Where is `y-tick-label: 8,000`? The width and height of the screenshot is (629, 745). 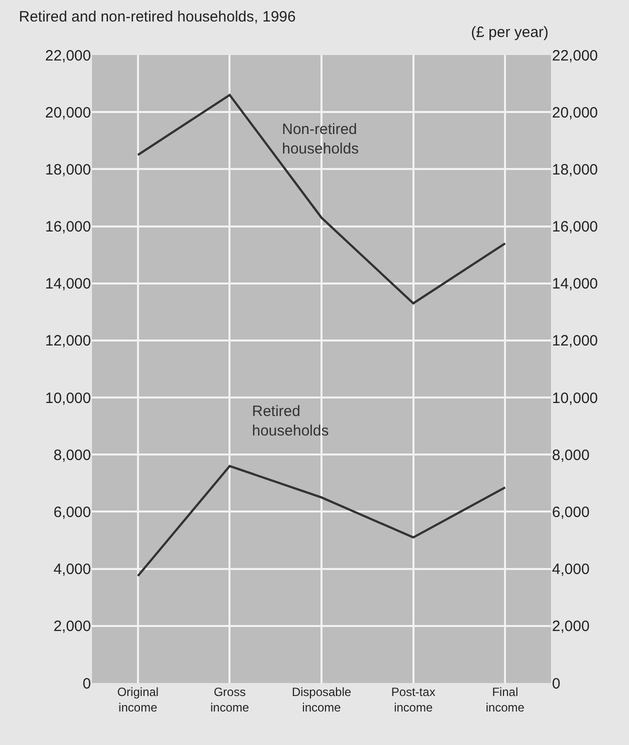
y-tick-label: 8,000 is located at coordinates (72, 455).